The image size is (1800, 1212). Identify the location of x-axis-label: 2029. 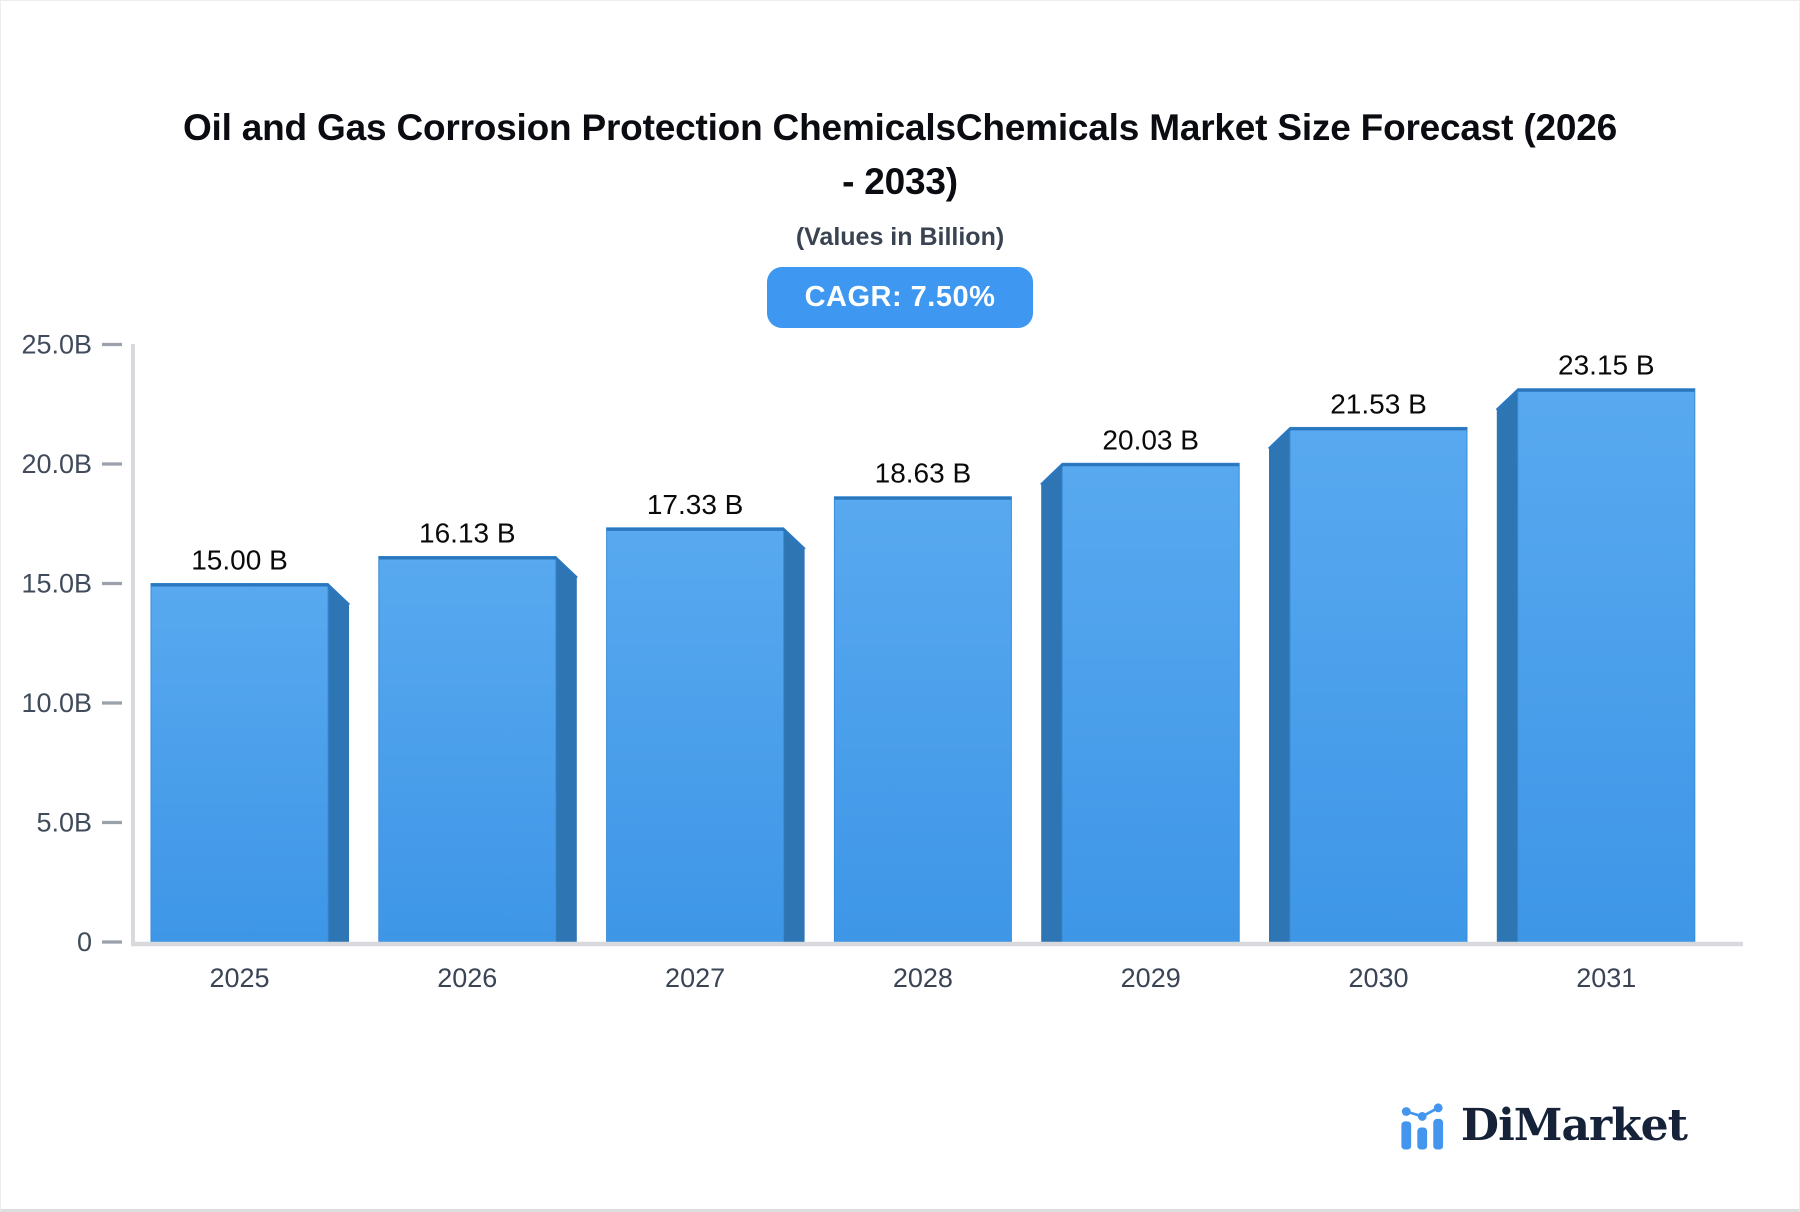
(1151, 978).